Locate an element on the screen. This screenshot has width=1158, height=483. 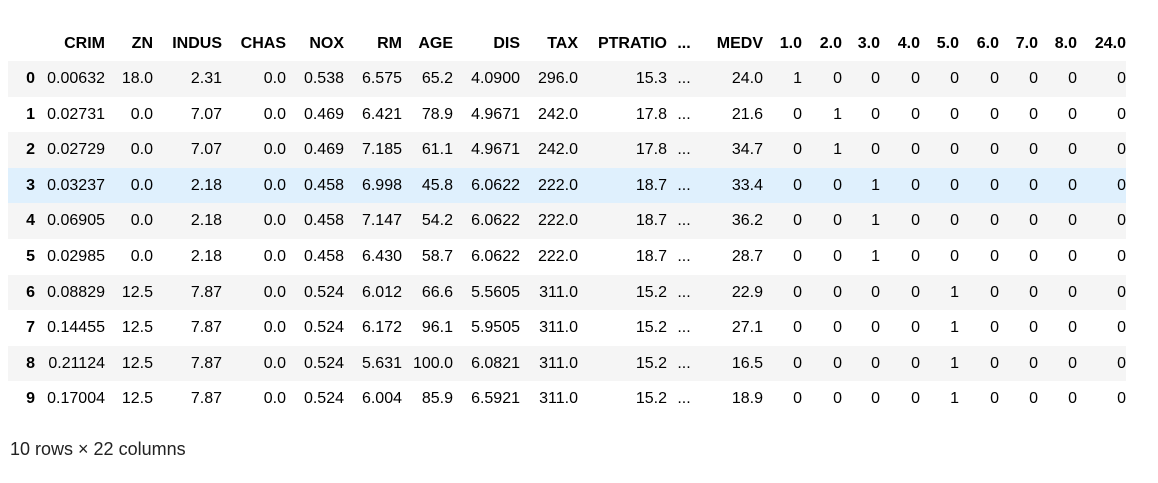
table-cell: 58.7 is located at coordinates (437, 256).